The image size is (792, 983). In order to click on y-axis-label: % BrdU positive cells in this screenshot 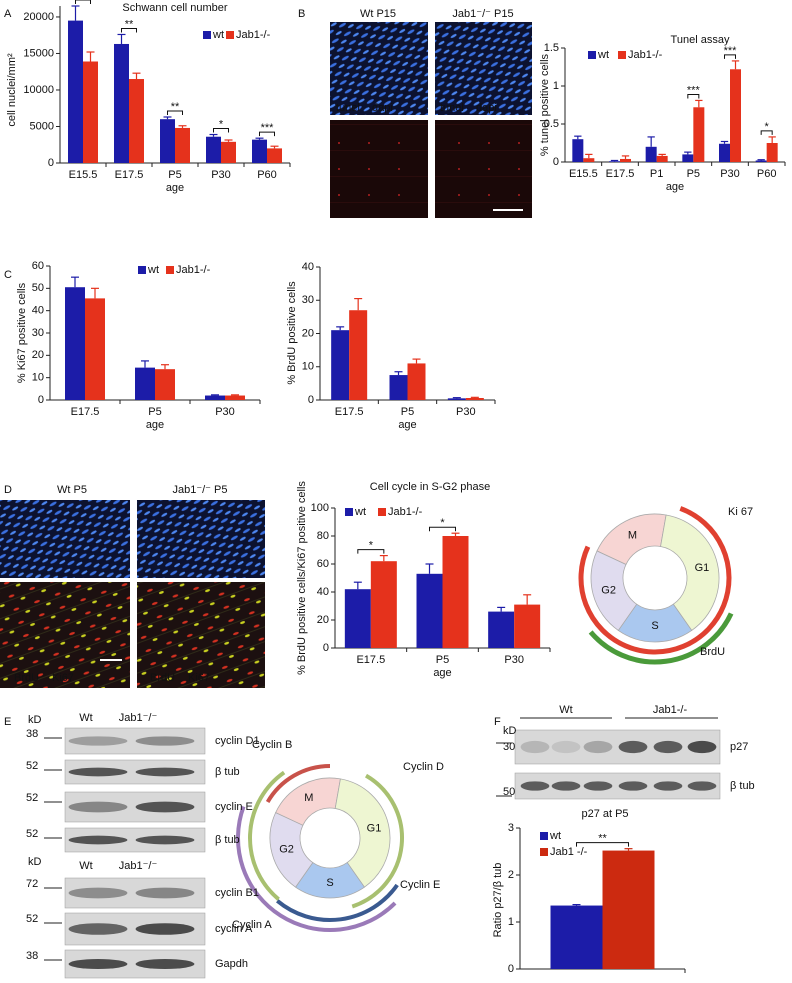, I will do `click(292, 333)`.